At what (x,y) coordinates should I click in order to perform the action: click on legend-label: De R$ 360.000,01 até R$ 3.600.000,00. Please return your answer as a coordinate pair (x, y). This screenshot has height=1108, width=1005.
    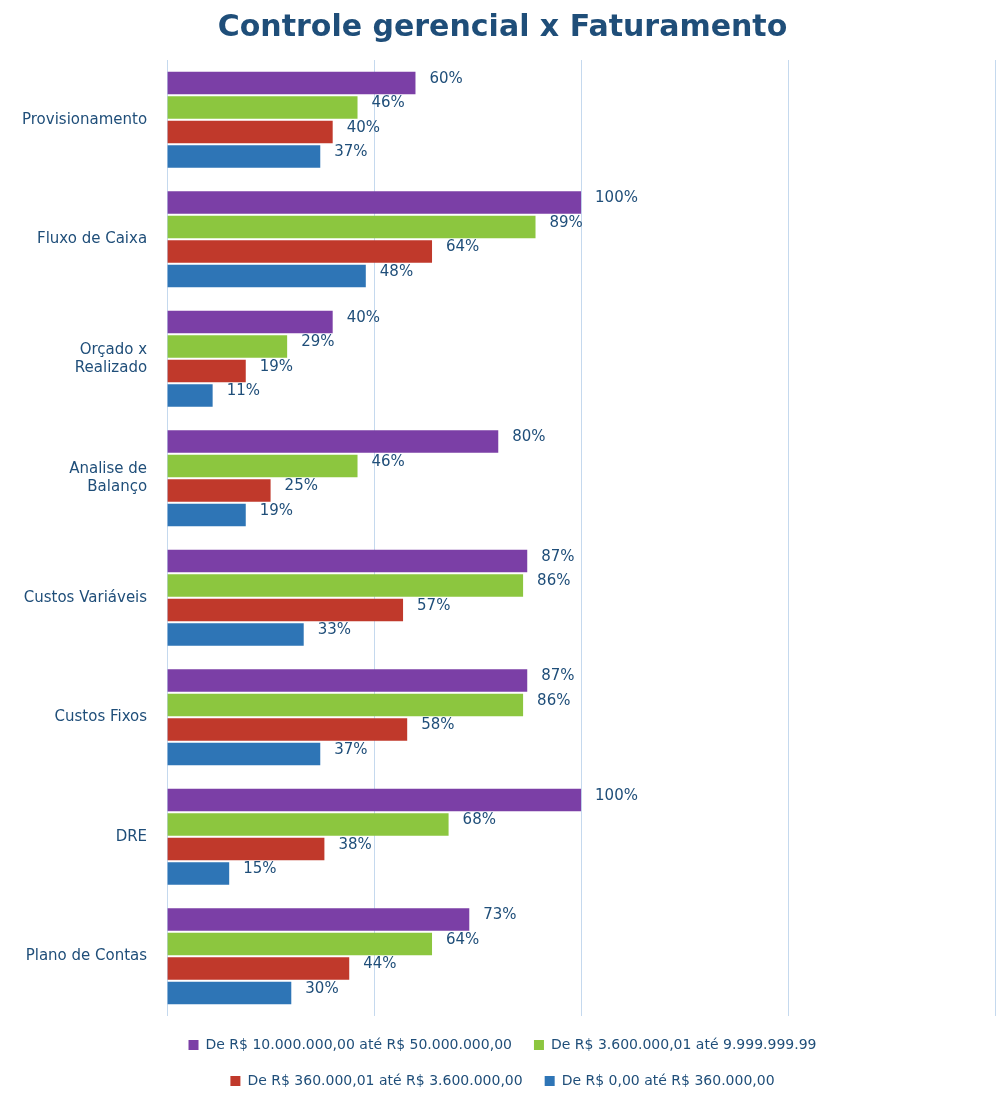
    Looking at the image, I should click on (385, 1079).